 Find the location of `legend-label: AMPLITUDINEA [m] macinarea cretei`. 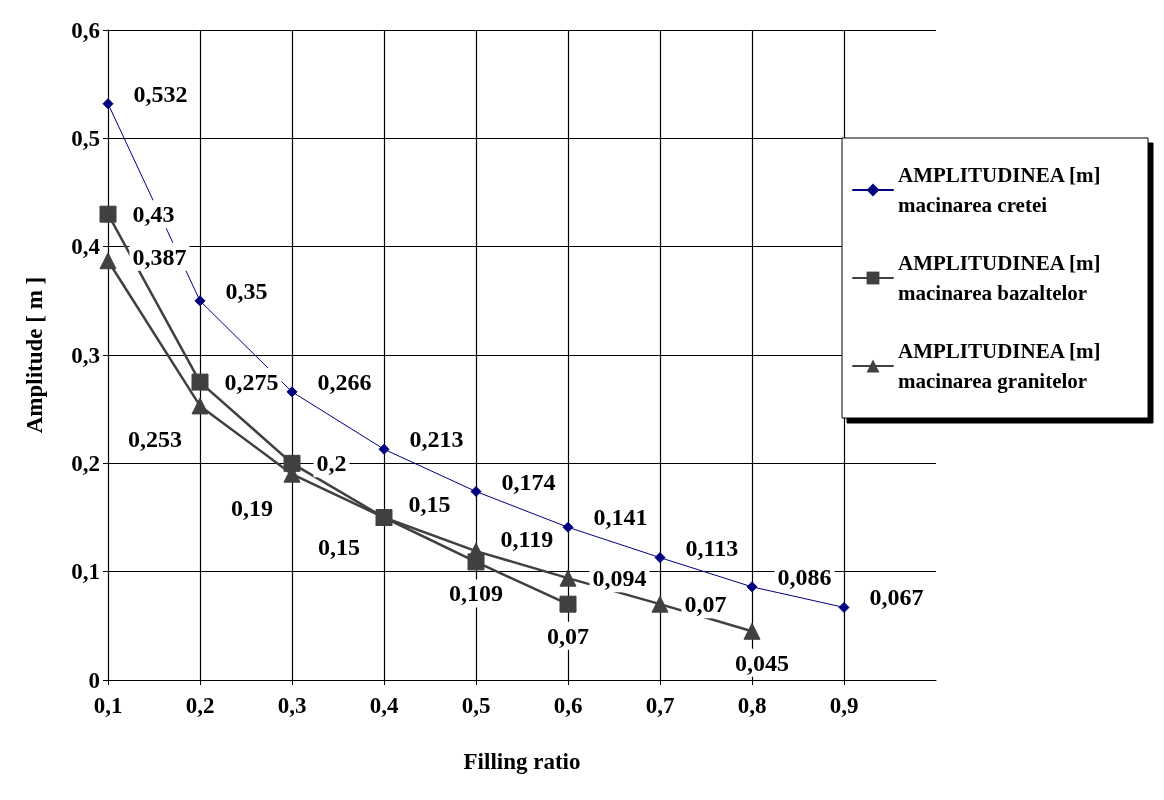

legend-label: AMPLITUDINEA [m] macinarea cretei is located at coordinates (1002, 190).